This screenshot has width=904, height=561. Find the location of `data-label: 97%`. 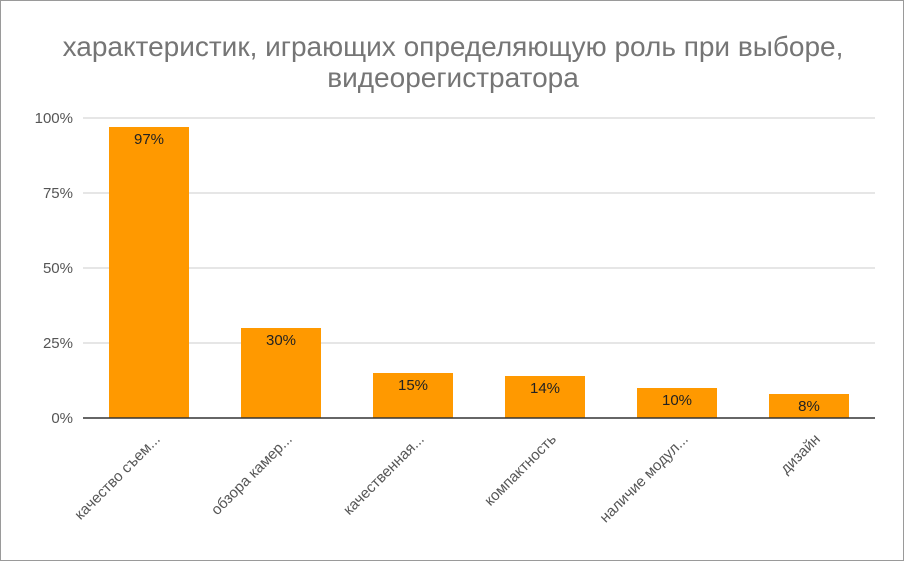

data-label: 97% is located at coordinates (149, 139).